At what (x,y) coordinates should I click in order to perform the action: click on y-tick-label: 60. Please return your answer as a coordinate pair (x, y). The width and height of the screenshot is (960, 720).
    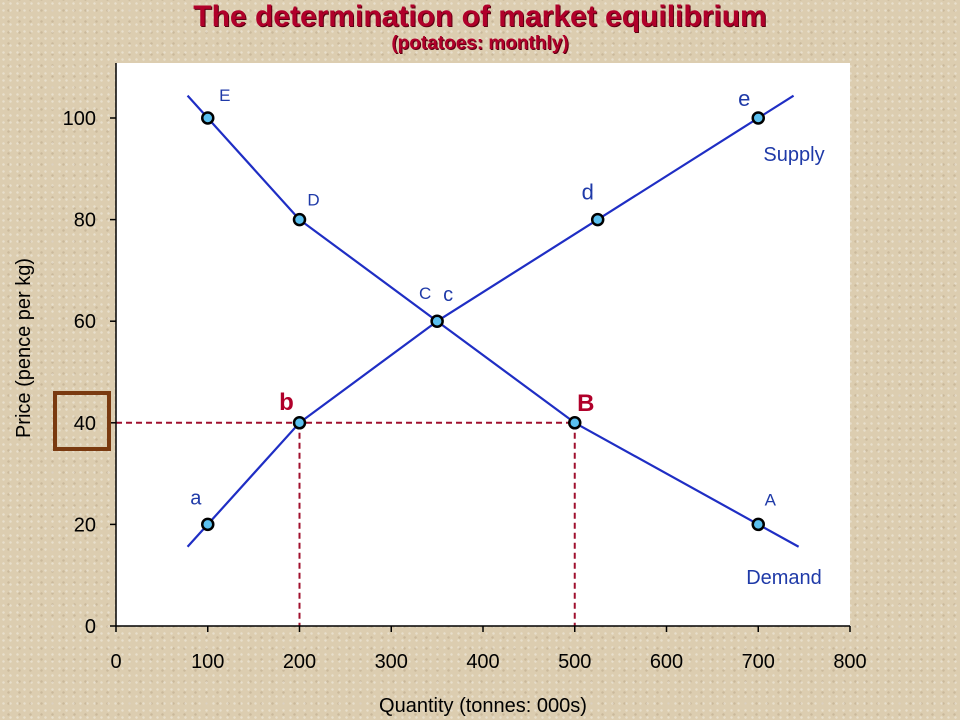
    Looking at the image, I should click on (85, 322).